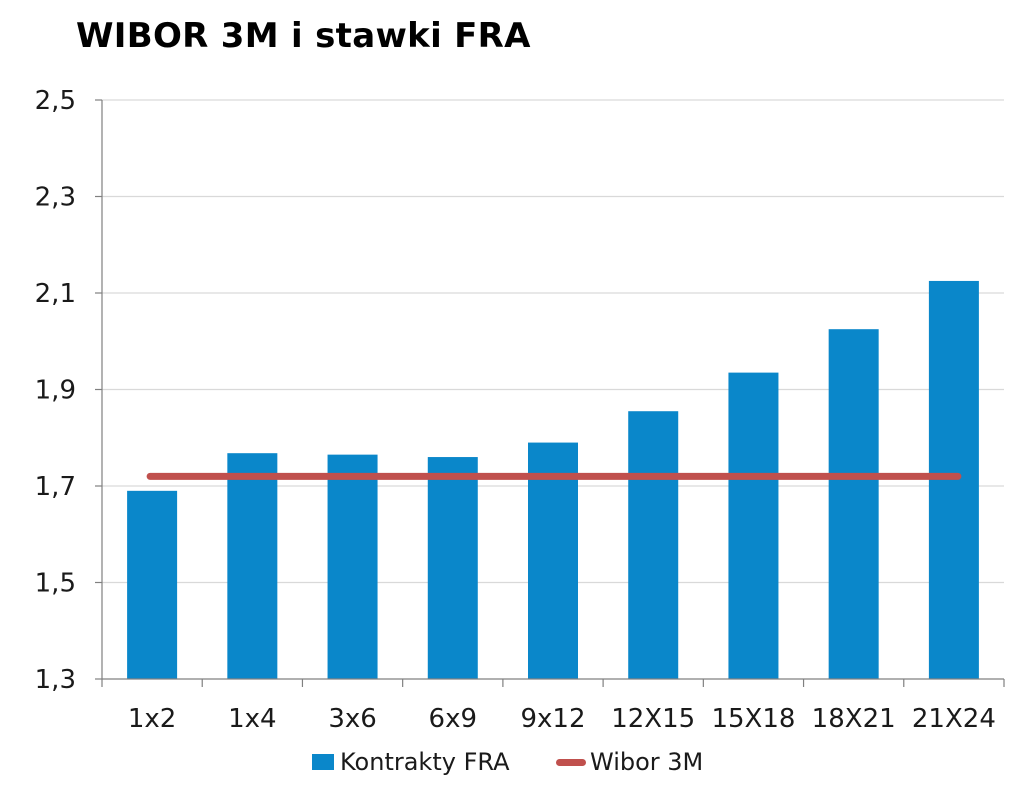 This screenshot has height=788, width=1024. What do you see at coordinates (352, 719) in the screenshot?
I see `x-tick-label: 3x6` at bounding box center [352, 719].